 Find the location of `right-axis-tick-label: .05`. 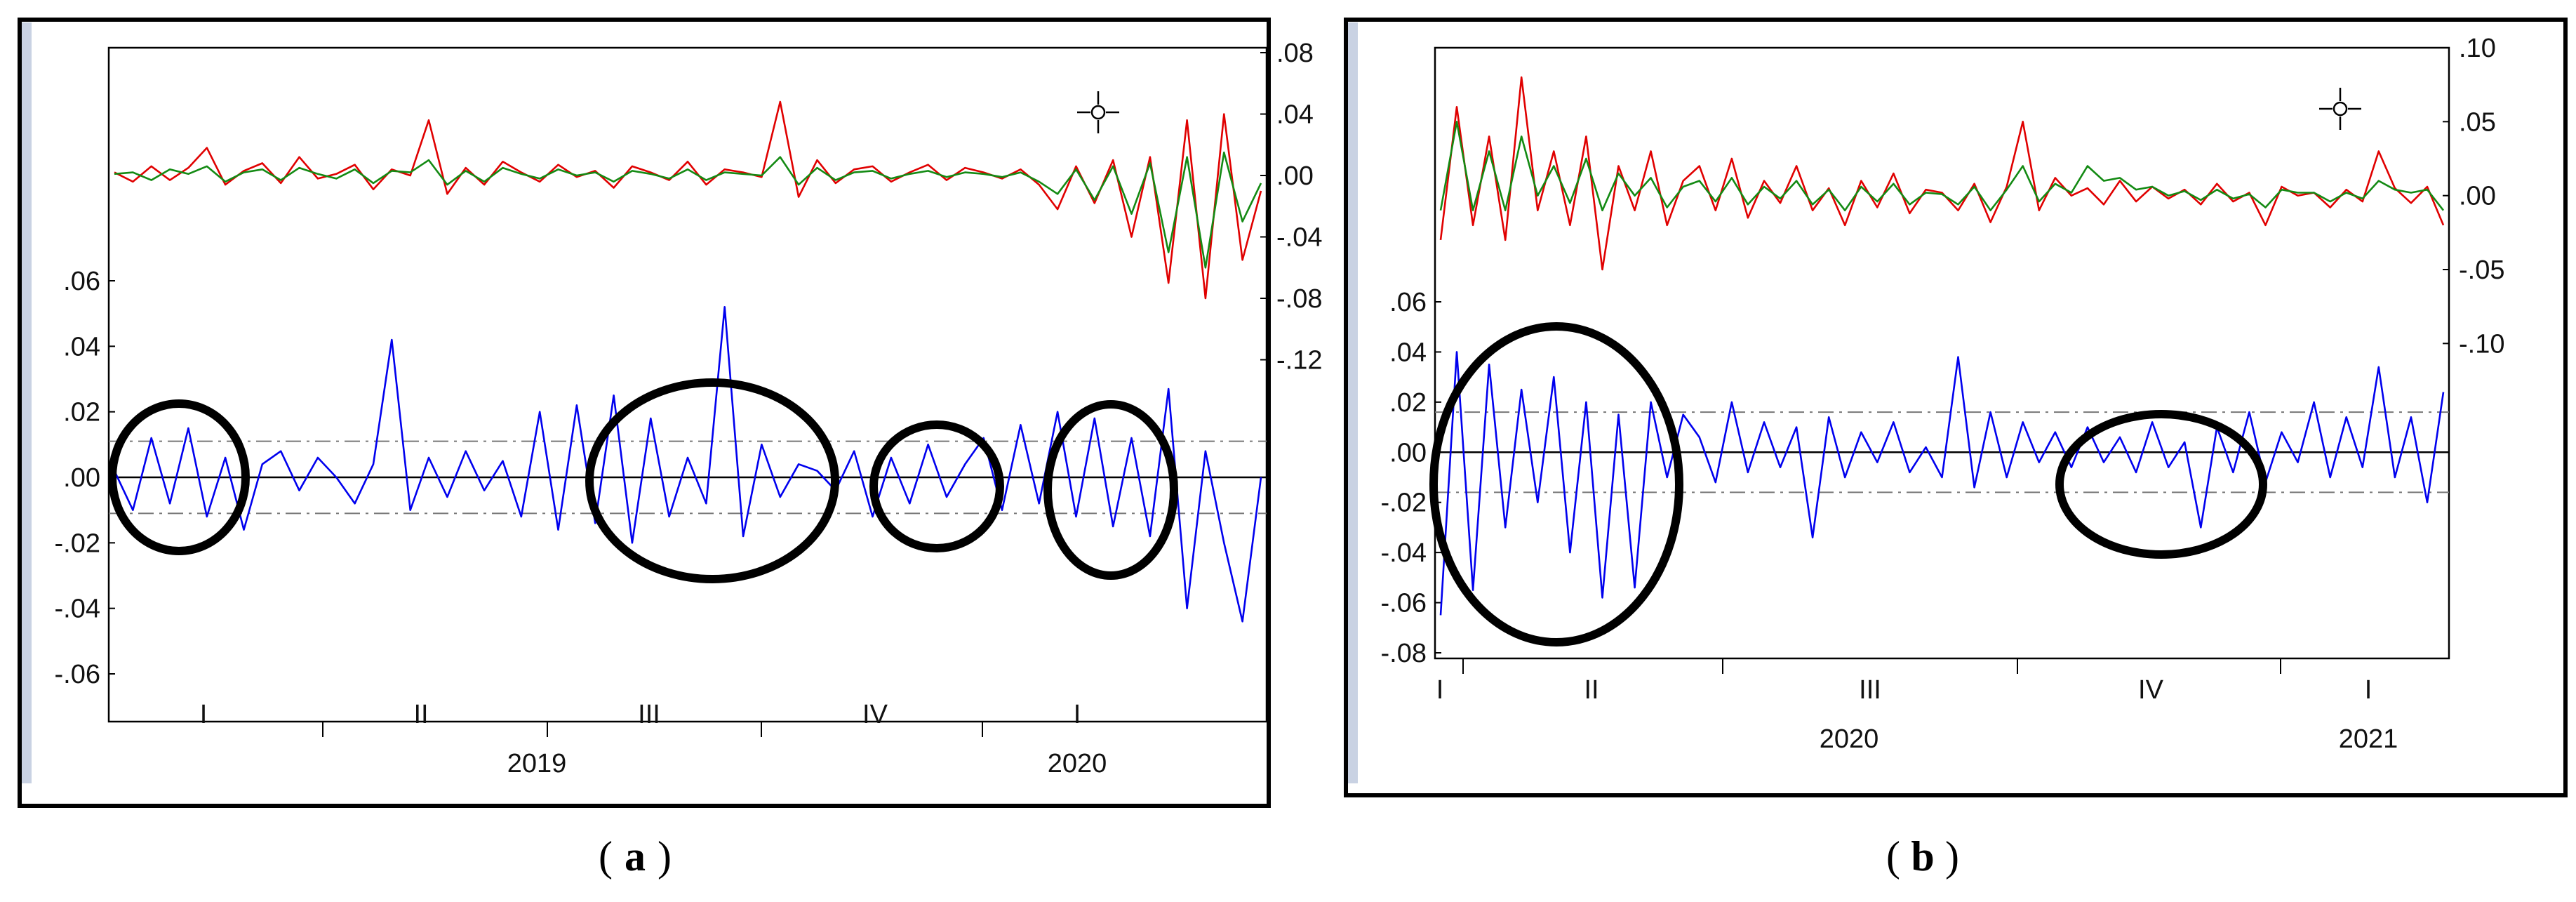

right-axis-tick-label: .05 is located at coordinates (2477, 122).